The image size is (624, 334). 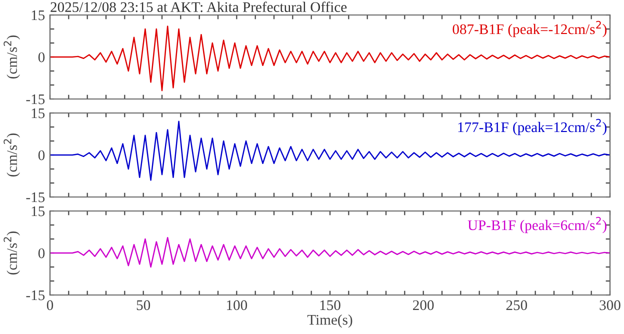 What do you see at coordinates (537, 225) in the screenshot?
I see `series-label: UP-B1F (peak=6cm/s$^{2}$)` at bounding box center [537, 225].